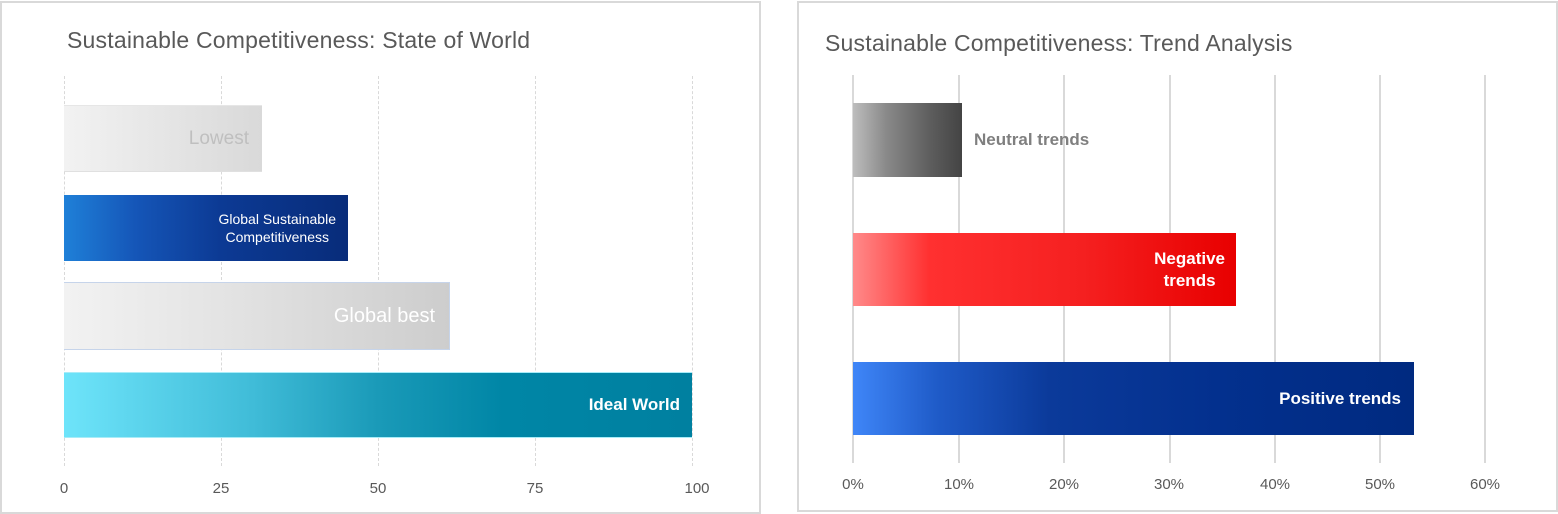 This screenshot has width=1558, height=514. I want to click on bar-negative-trends: Negative trends, so click(1044, 269).